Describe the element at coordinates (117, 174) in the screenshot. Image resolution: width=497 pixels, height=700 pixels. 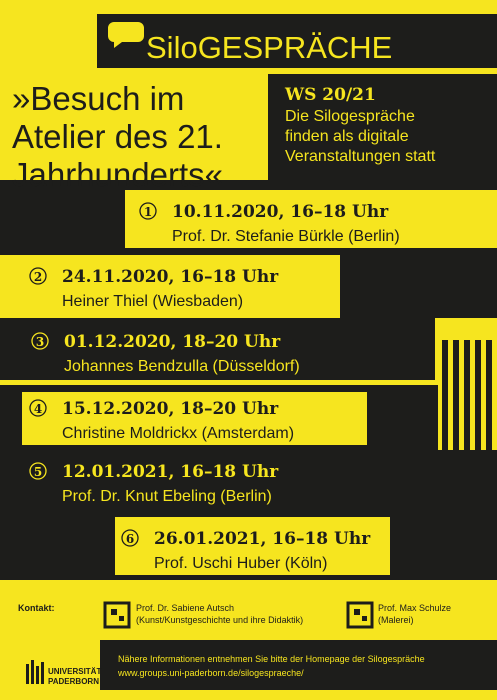
I see `intro-title: Jahrhunderts«` at that location.